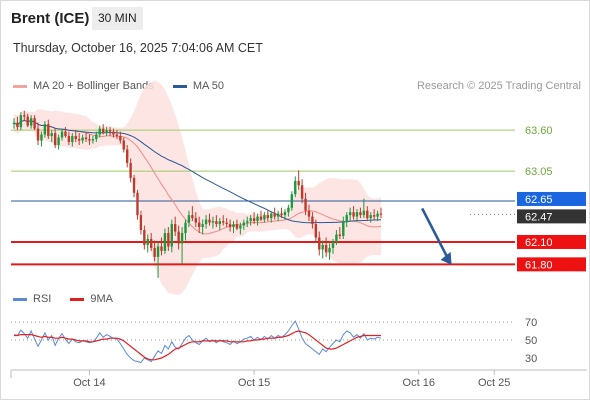 The width and height of the screenshot is (590, 400). Describe the element at coordinates (117, 18) in the screenshot. I see `interval-selector: 30 MIN` at that location.